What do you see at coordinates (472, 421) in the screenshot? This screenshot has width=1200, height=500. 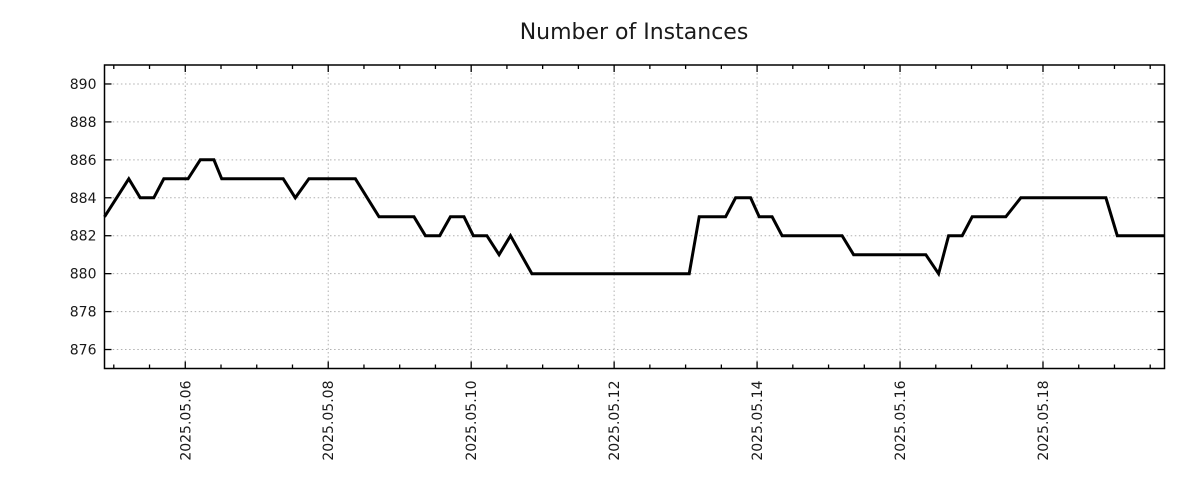 I see `x-tick-label: 2025.05.10` at bounding box center [472, 421].